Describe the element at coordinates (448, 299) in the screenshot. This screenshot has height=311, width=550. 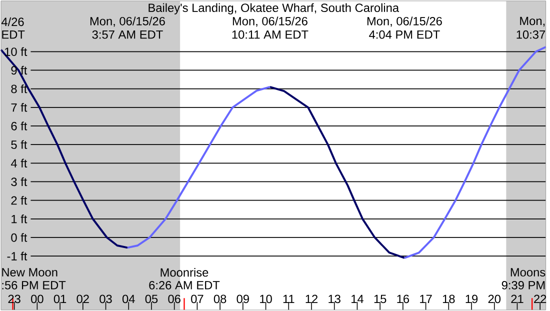
I see `x-tick-label: 18` at that location.